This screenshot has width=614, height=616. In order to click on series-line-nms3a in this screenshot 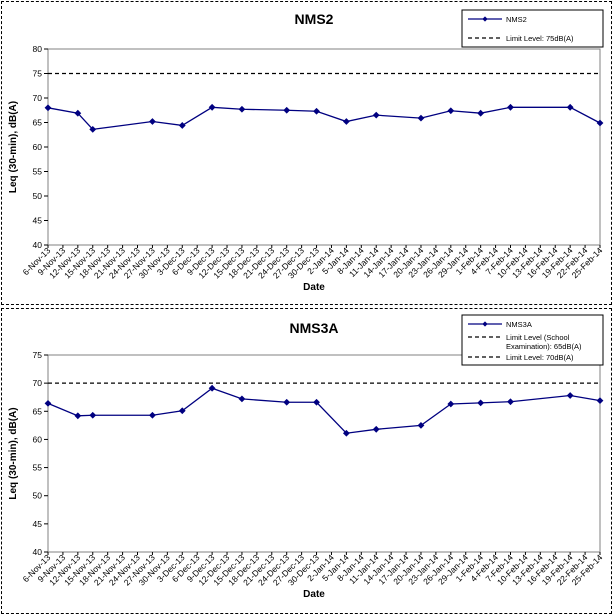, I will do `click(324, 410)`.